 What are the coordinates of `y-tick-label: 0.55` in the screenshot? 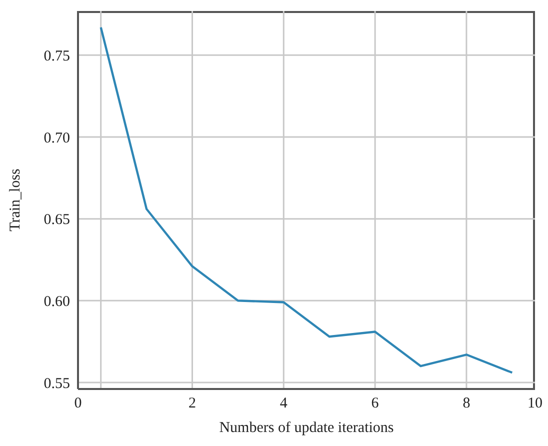 It's located at (57, 384).